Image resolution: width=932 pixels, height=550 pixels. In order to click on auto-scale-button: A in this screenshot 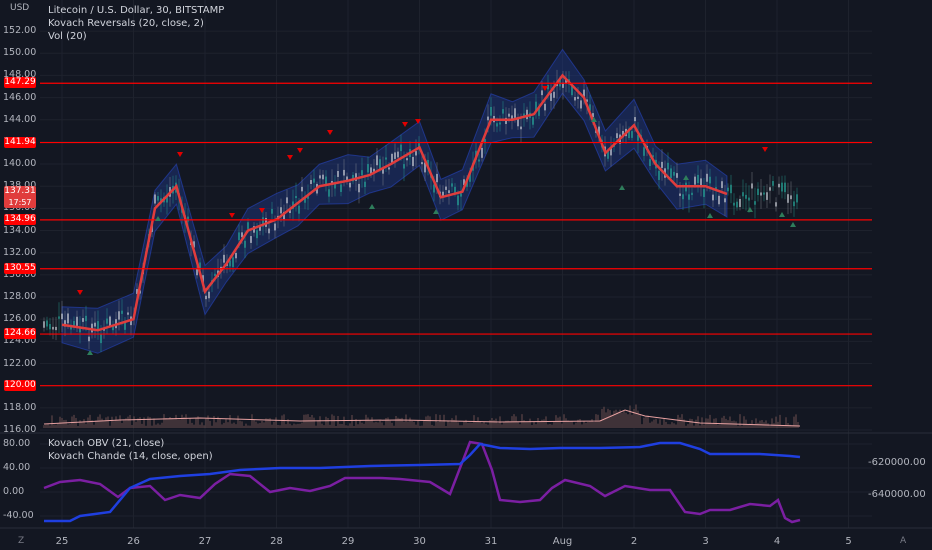, I will do `click(903, 541)`.